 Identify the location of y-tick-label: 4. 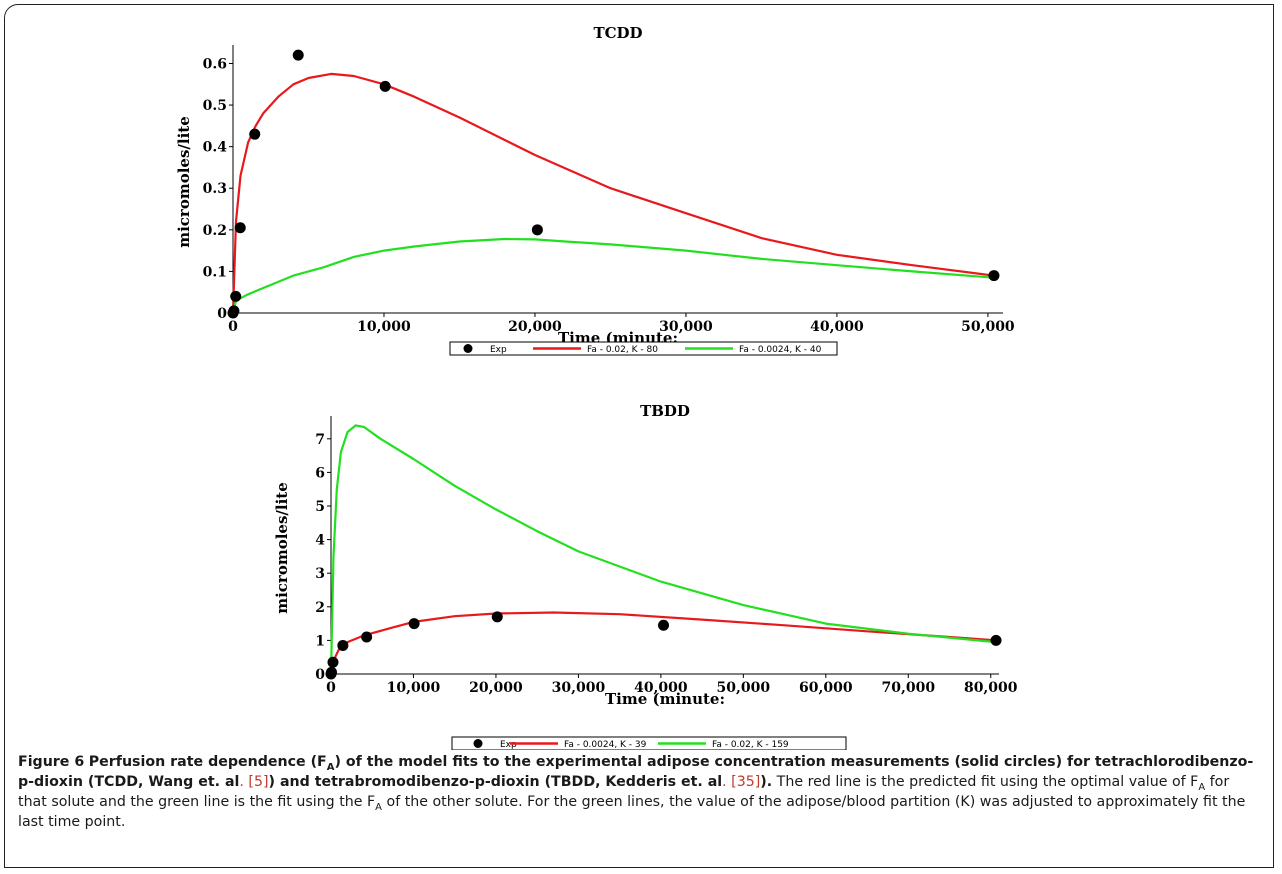
(320, 541).